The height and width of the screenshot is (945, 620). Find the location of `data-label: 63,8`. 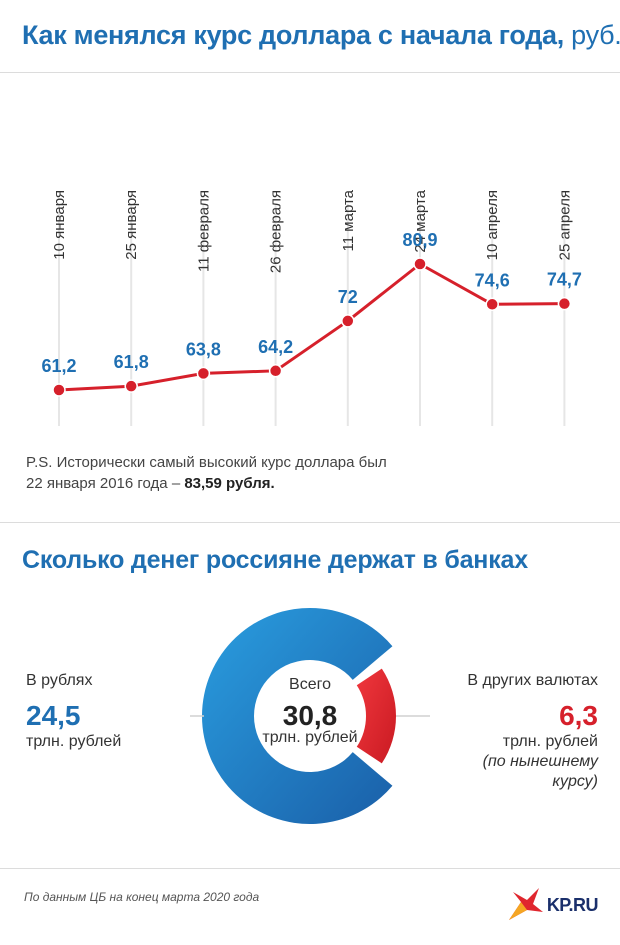

data-label: 63,8 is located at coordinates (203, 349).